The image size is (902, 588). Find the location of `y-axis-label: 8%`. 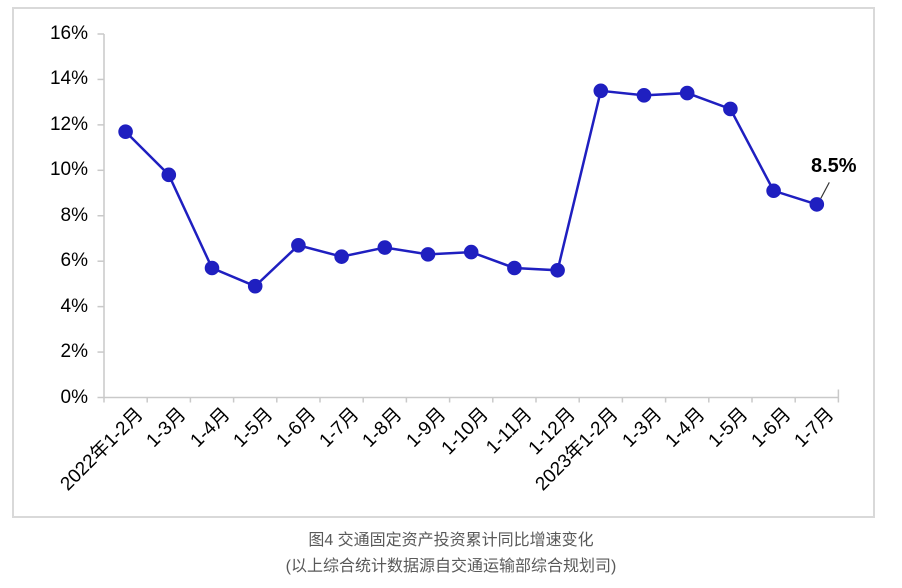

y-axis-label: 8% is located at coordinates (74, 215).